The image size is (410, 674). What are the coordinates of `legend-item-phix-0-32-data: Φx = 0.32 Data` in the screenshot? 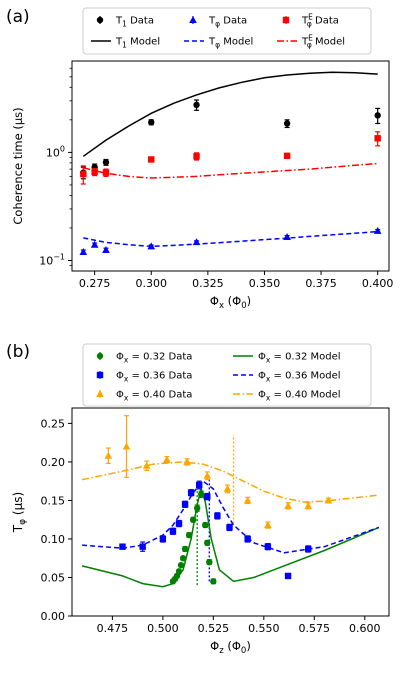 It's located at (144, 358).